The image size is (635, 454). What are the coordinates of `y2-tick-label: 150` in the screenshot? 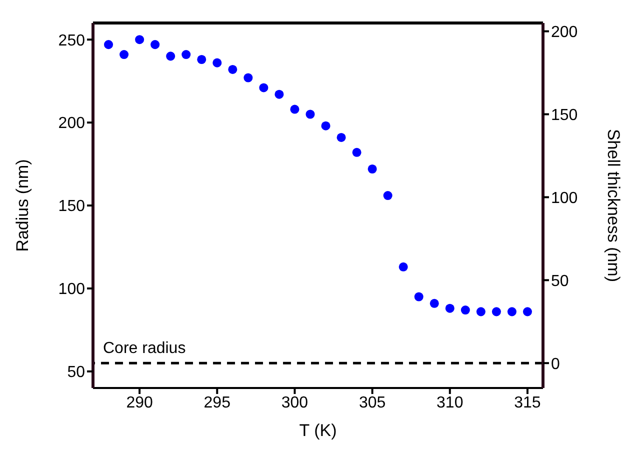 It's located at (564, 115).